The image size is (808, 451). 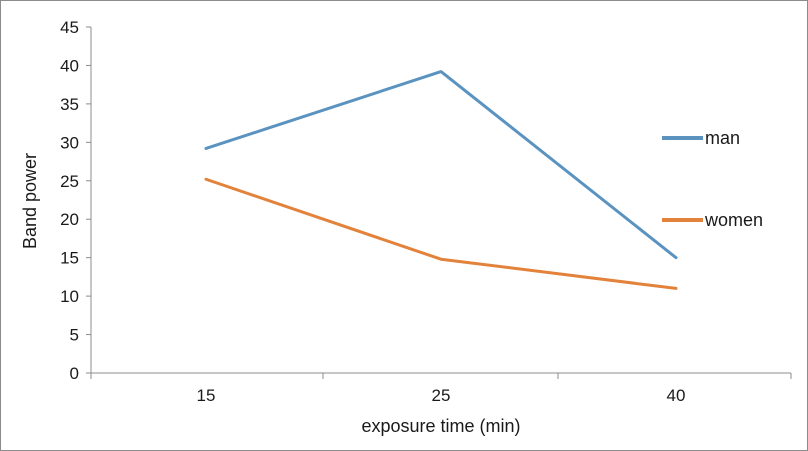 What do you see at coordinates (74, 335) in the screenshot?
I see `y-tick-label: 5` at bounding box center [74, 335].